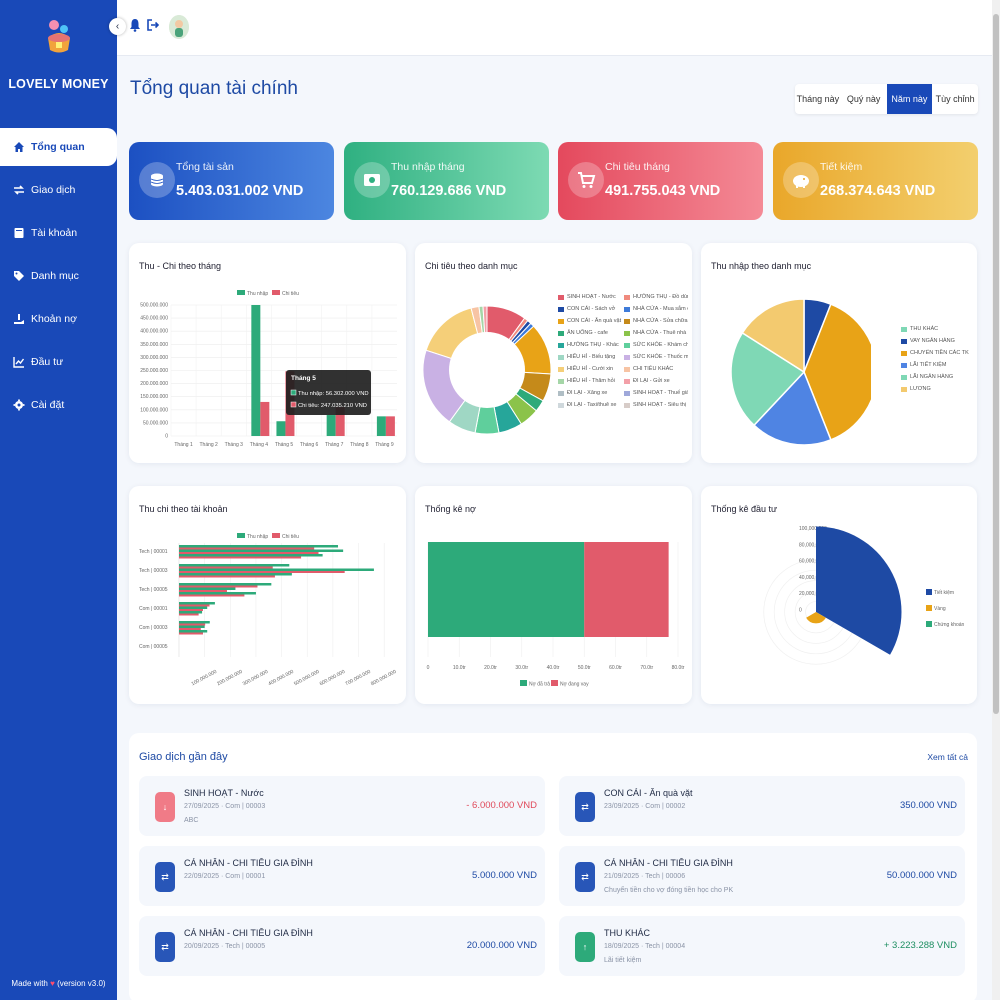 Image resolution: width=1000 pixels, height=1000 pixels. What do you see at coordinates (153, 25) in the screenshot?
I see `logout-icon` at bounding box center [153, 25].